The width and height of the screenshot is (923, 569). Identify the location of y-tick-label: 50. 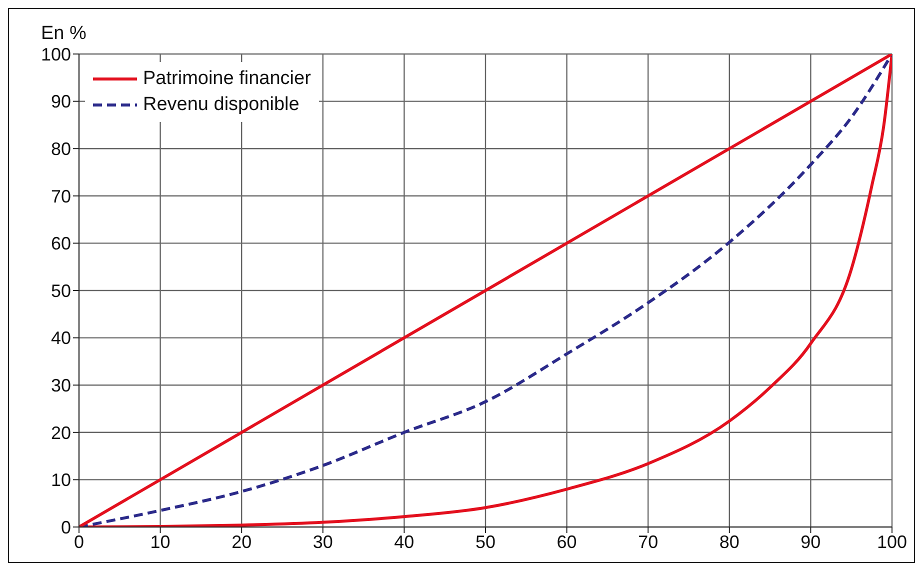
(60, 290).